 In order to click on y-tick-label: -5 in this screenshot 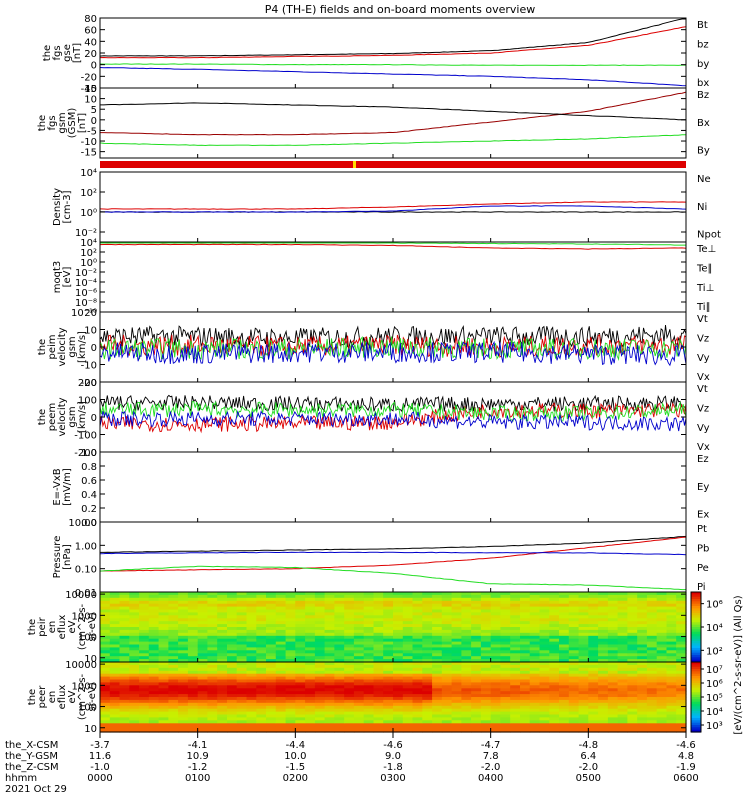, I will do `click(92, 131)`.